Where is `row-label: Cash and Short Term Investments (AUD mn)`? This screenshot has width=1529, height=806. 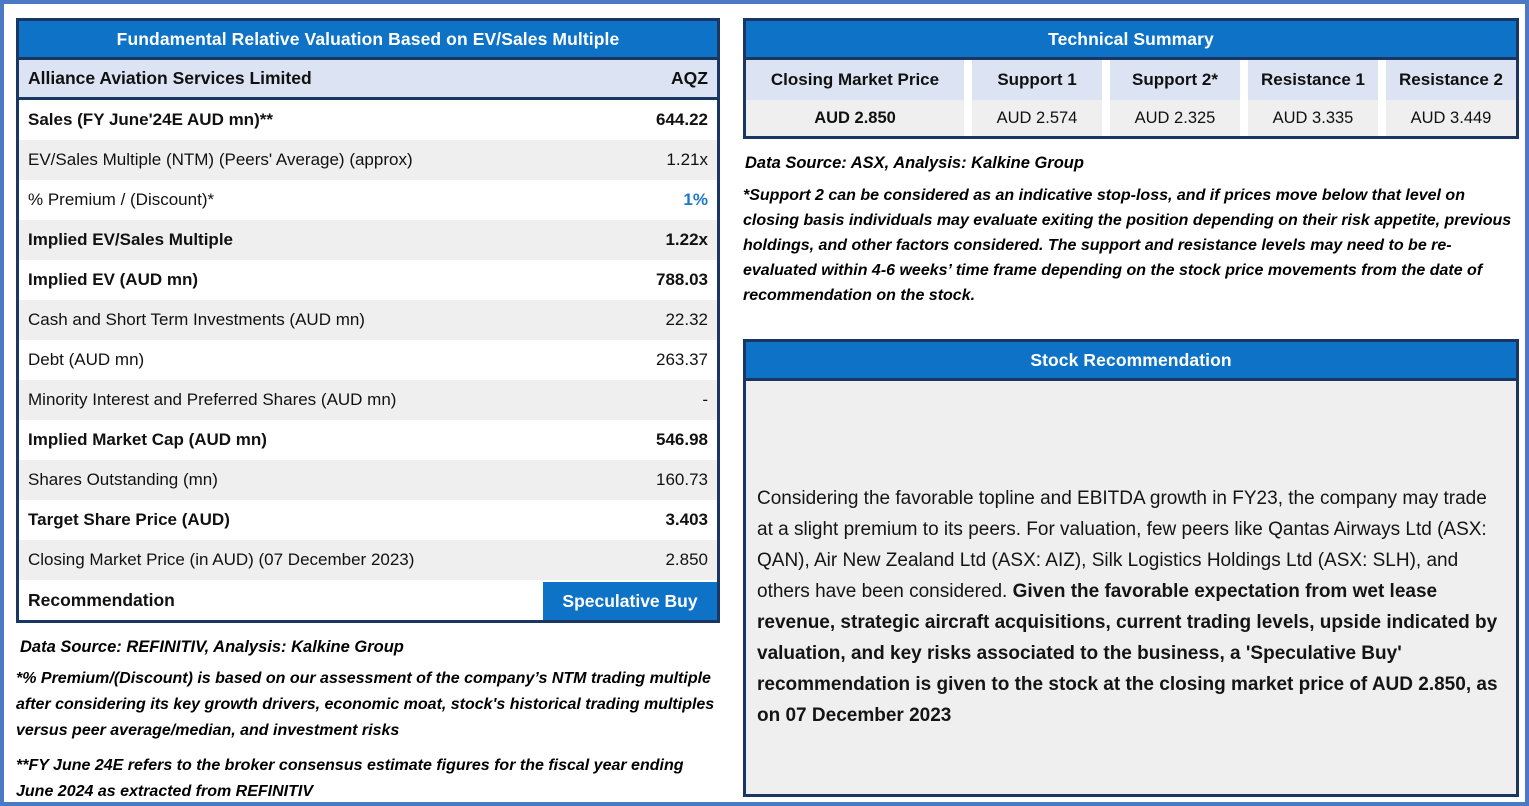
row-label: Cash and Short Term Investments (AUD mn) is located at coordinates (196, 319).